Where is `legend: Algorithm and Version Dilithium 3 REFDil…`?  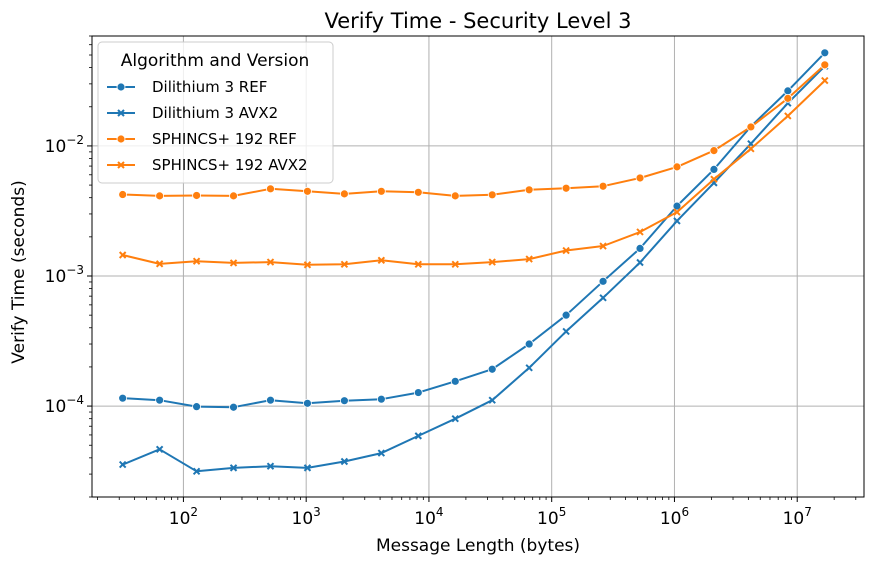
legend: Algorithm and Version Dilithium 3 REFDil… is located at coordinates (215, 112).